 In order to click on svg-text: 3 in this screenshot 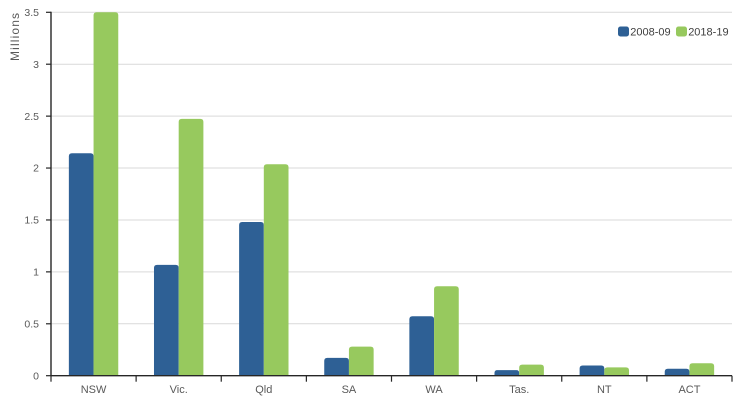, I will do `click(36, 65)`.